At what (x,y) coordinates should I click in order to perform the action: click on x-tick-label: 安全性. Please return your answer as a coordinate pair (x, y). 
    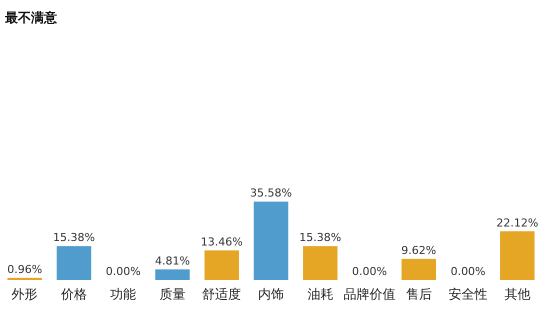
    Looking at the image, I should click on (468, 294).